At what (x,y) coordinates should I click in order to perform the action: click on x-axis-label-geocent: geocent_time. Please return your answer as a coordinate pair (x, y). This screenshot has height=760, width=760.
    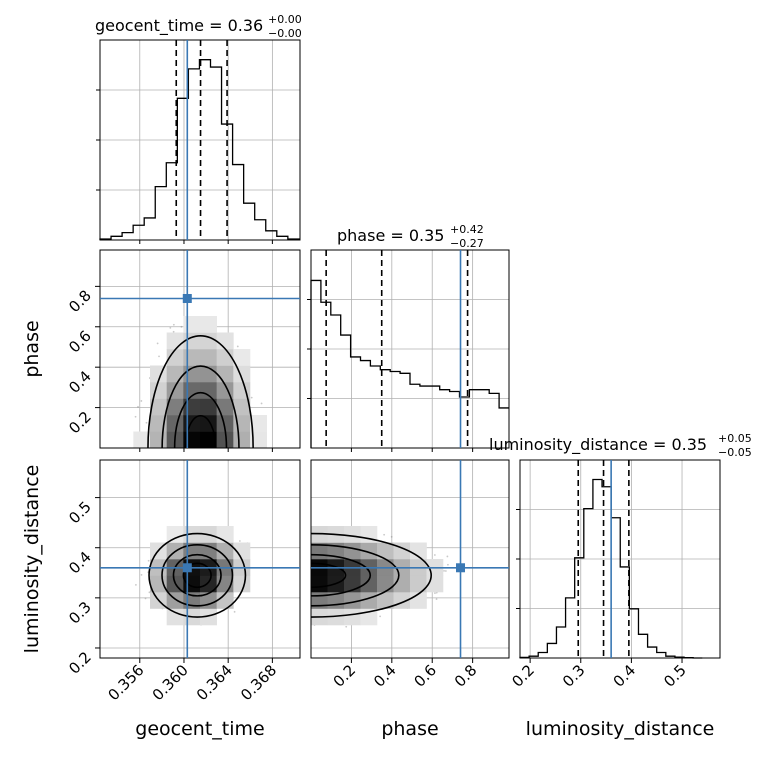
    Looking at the image, I should click on (199, 729).